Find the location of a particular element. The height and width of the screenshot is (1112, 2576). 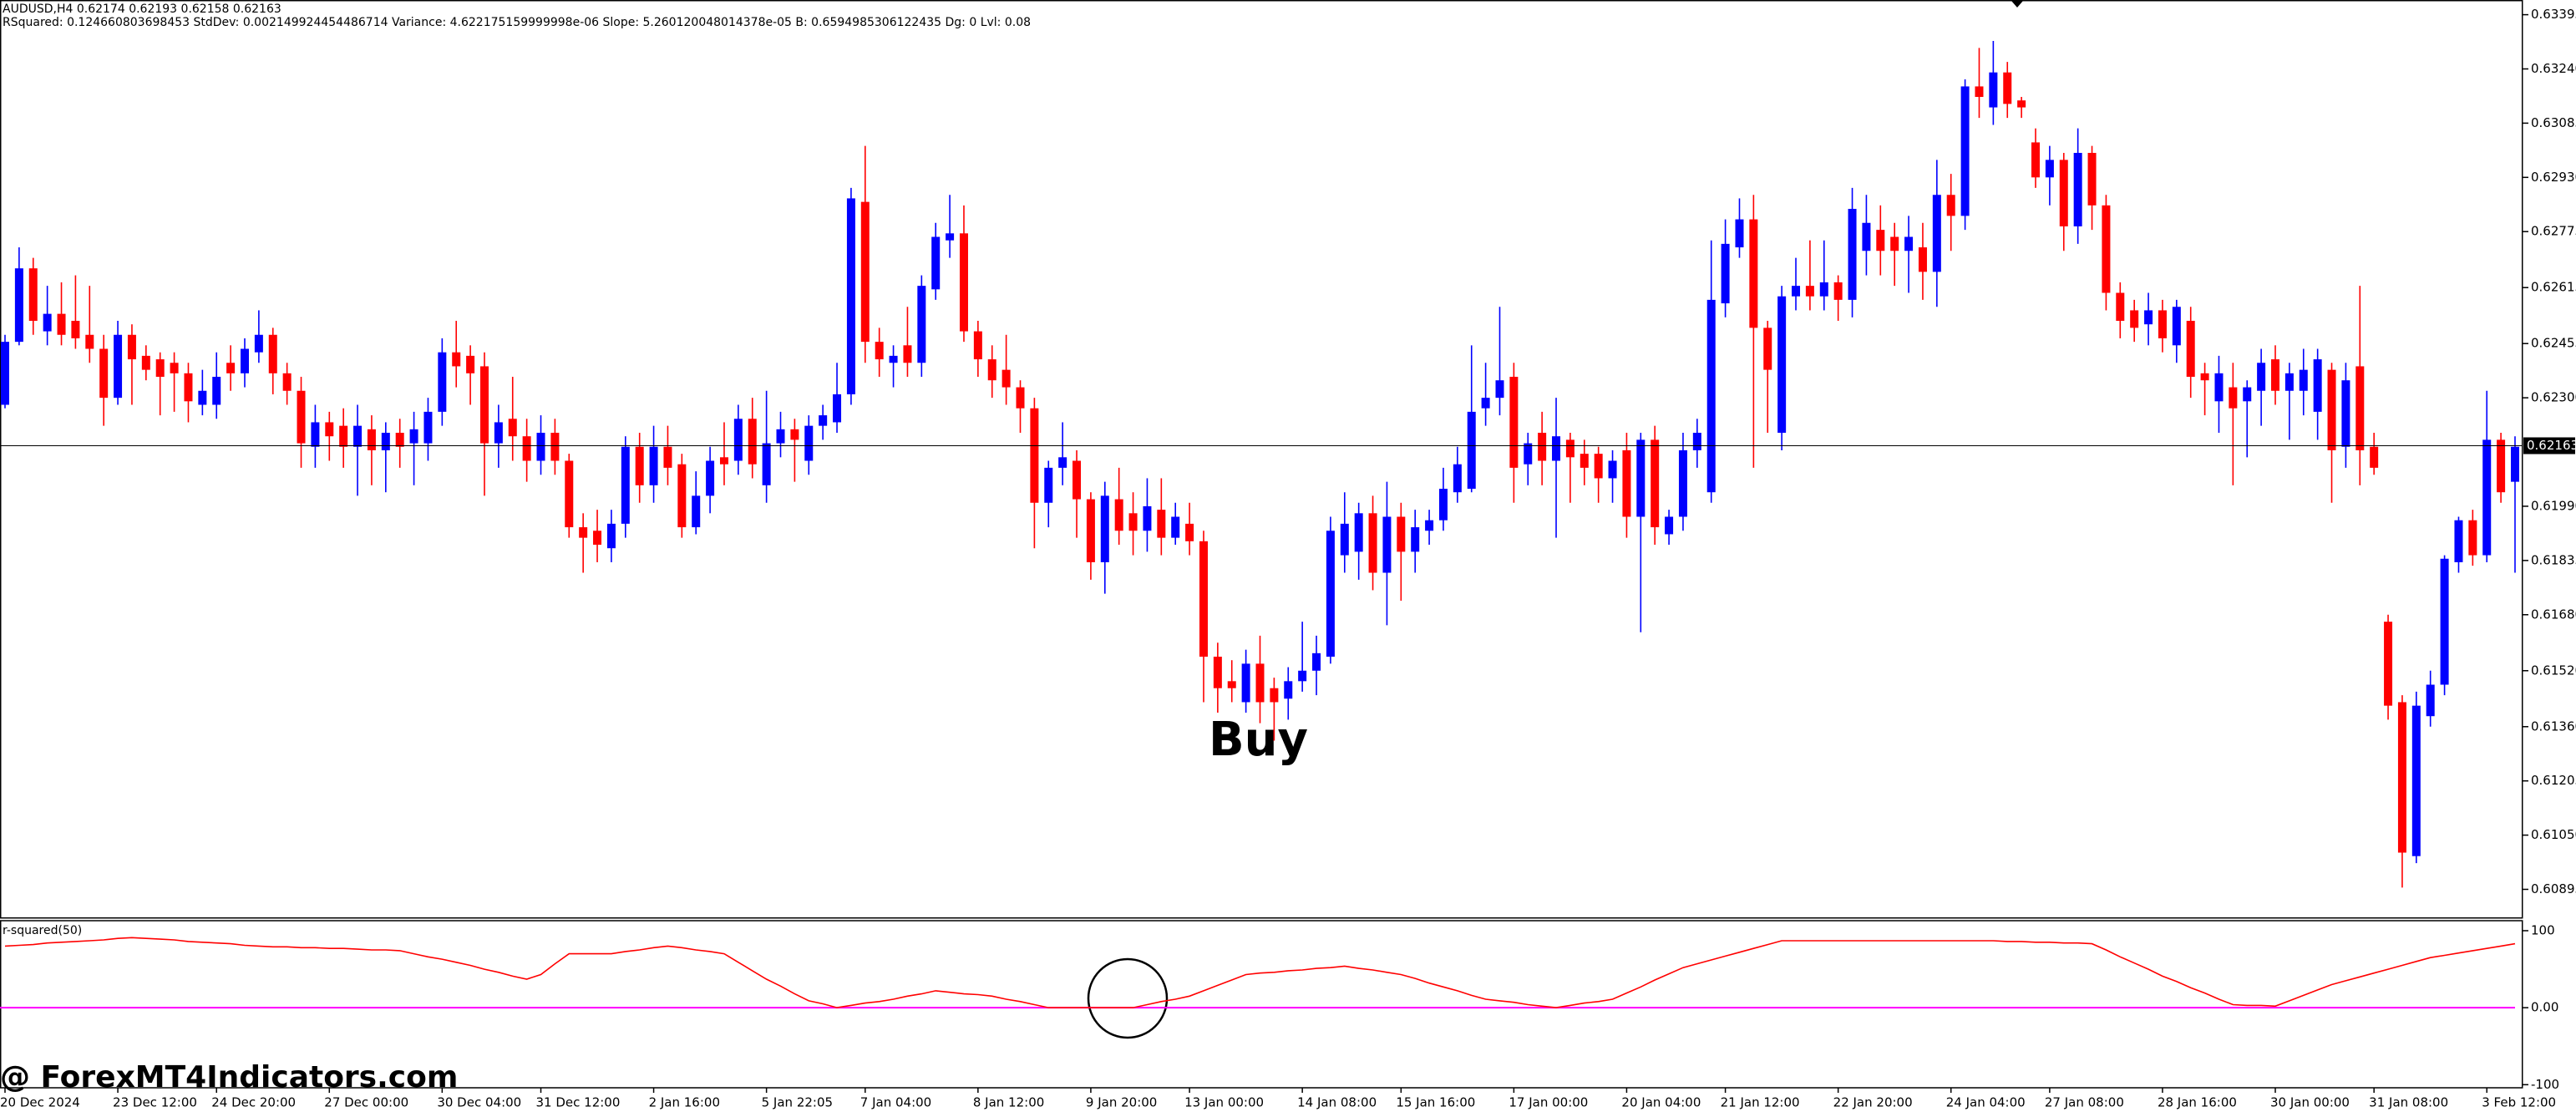

x-tick-label: 22 Jan 20:00 is located at coordinates (1873, 1102).